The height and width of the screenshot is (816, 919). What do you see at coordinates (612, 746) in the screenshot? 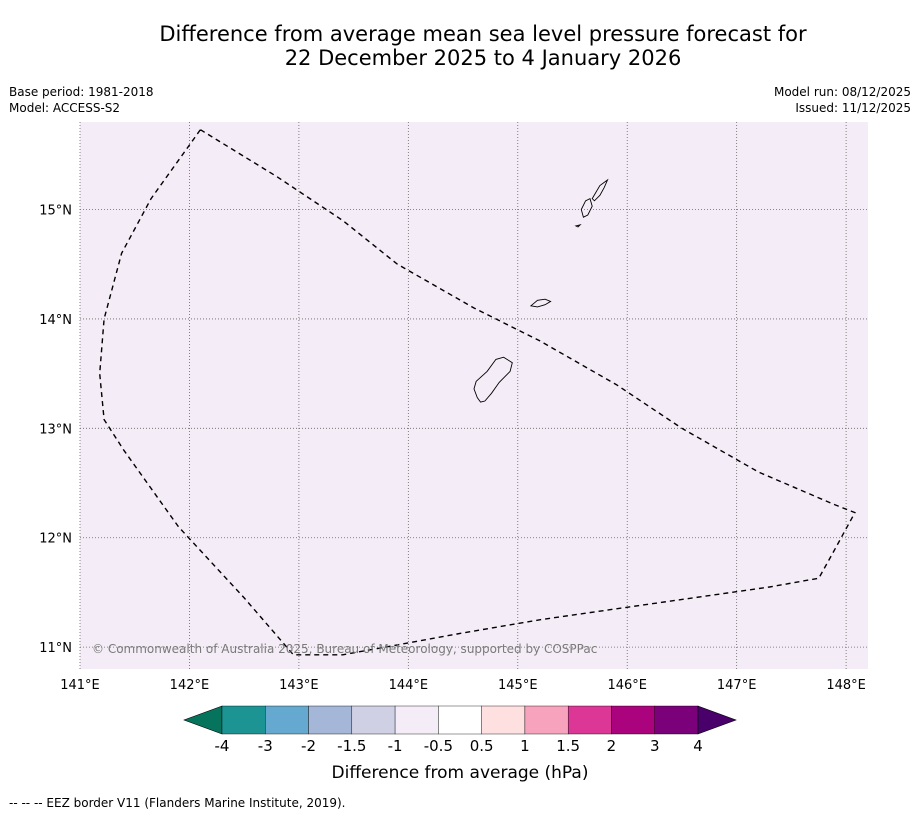
I see `colorbar-tick: 2` at bounding box center [612, 746].